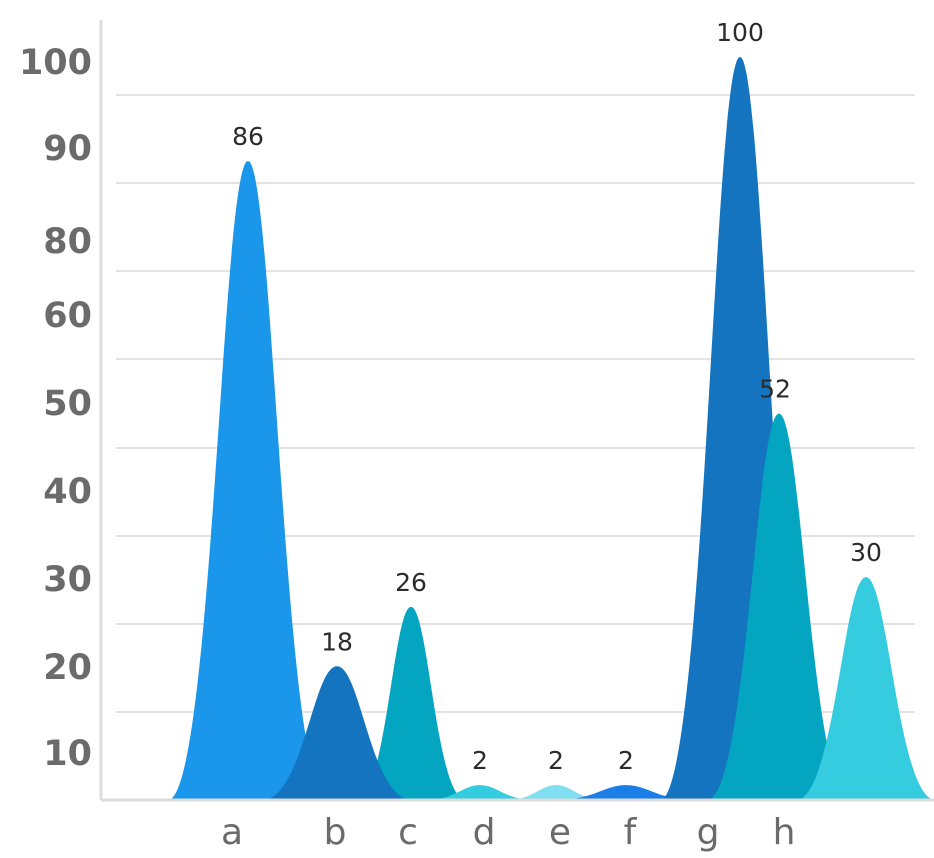 The height and width of the screenshot is (858, 934). Describe the element at coordinates (784, 832) in the screenshot. I see `x-tick-label: h` at that location.